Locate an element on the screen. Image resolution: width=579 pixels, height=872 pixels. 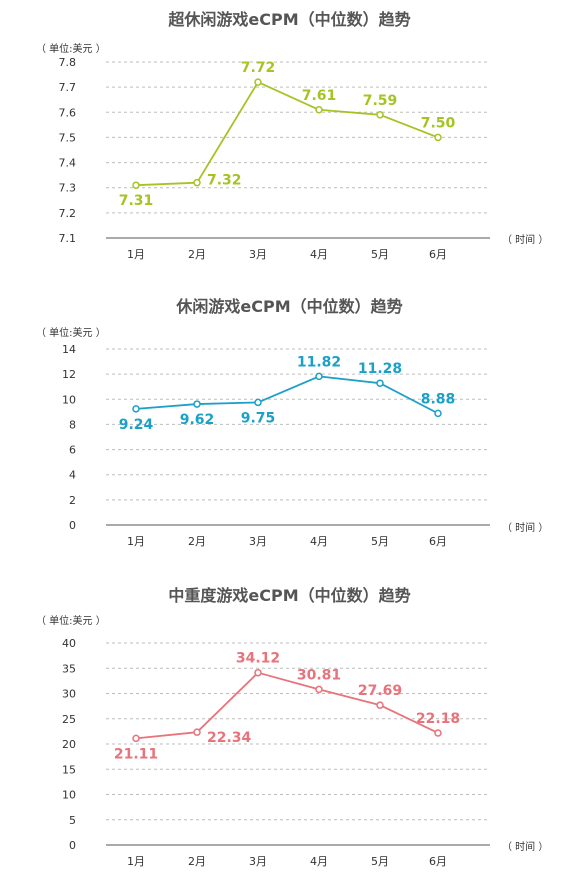
data-label: 8.88 is located at coordinates (438, 399).